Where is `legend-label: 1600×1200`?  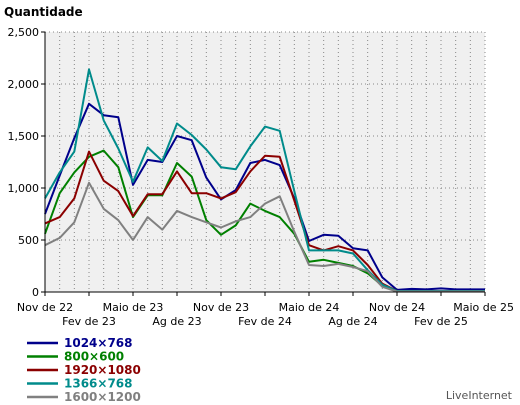
legend-label: 1600×1200 is located at coordinates (102, 397).